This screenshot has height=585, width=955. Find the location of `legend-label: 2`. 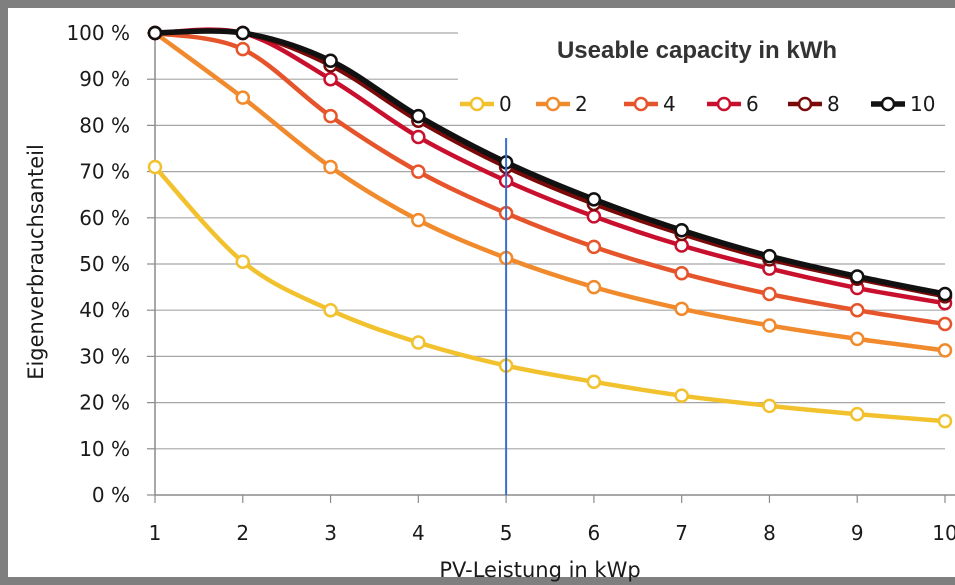

legend-label: 2 is located at coordinates (581, 104).